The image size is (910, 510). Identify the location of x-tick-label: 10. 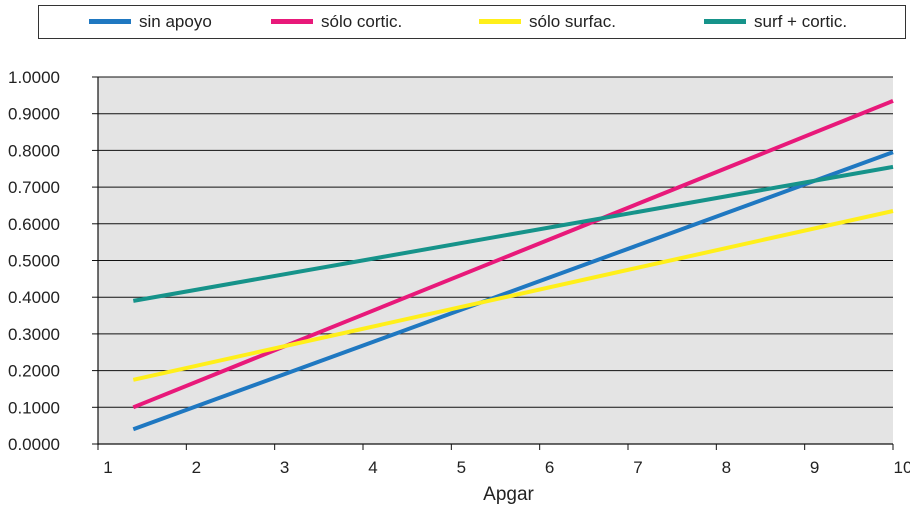
(902, 467).